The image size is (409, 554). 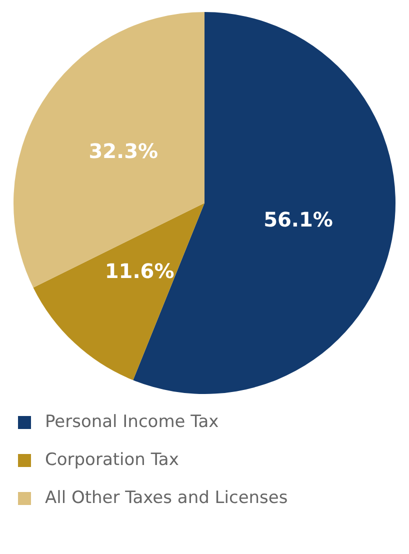 I want to click on data-label: 11.6%, so click(x=139, y=271).